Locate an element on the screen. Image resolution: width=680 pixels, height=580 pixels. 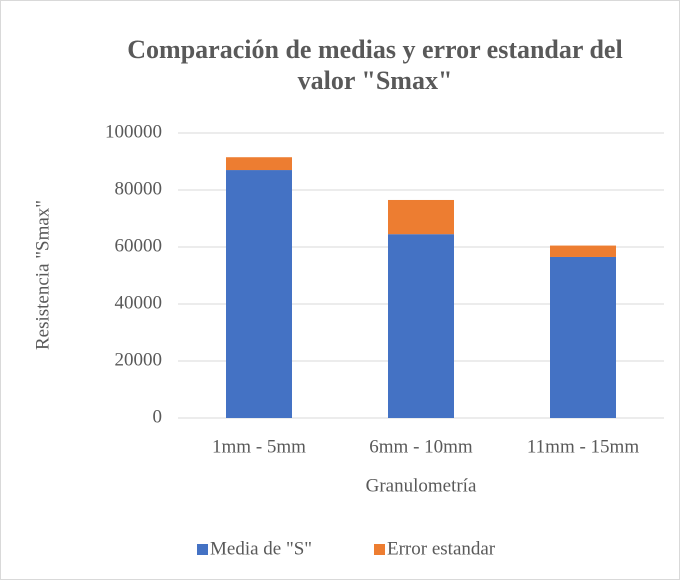
legend-label: Media de "S" is located at coordinates (261, 548).